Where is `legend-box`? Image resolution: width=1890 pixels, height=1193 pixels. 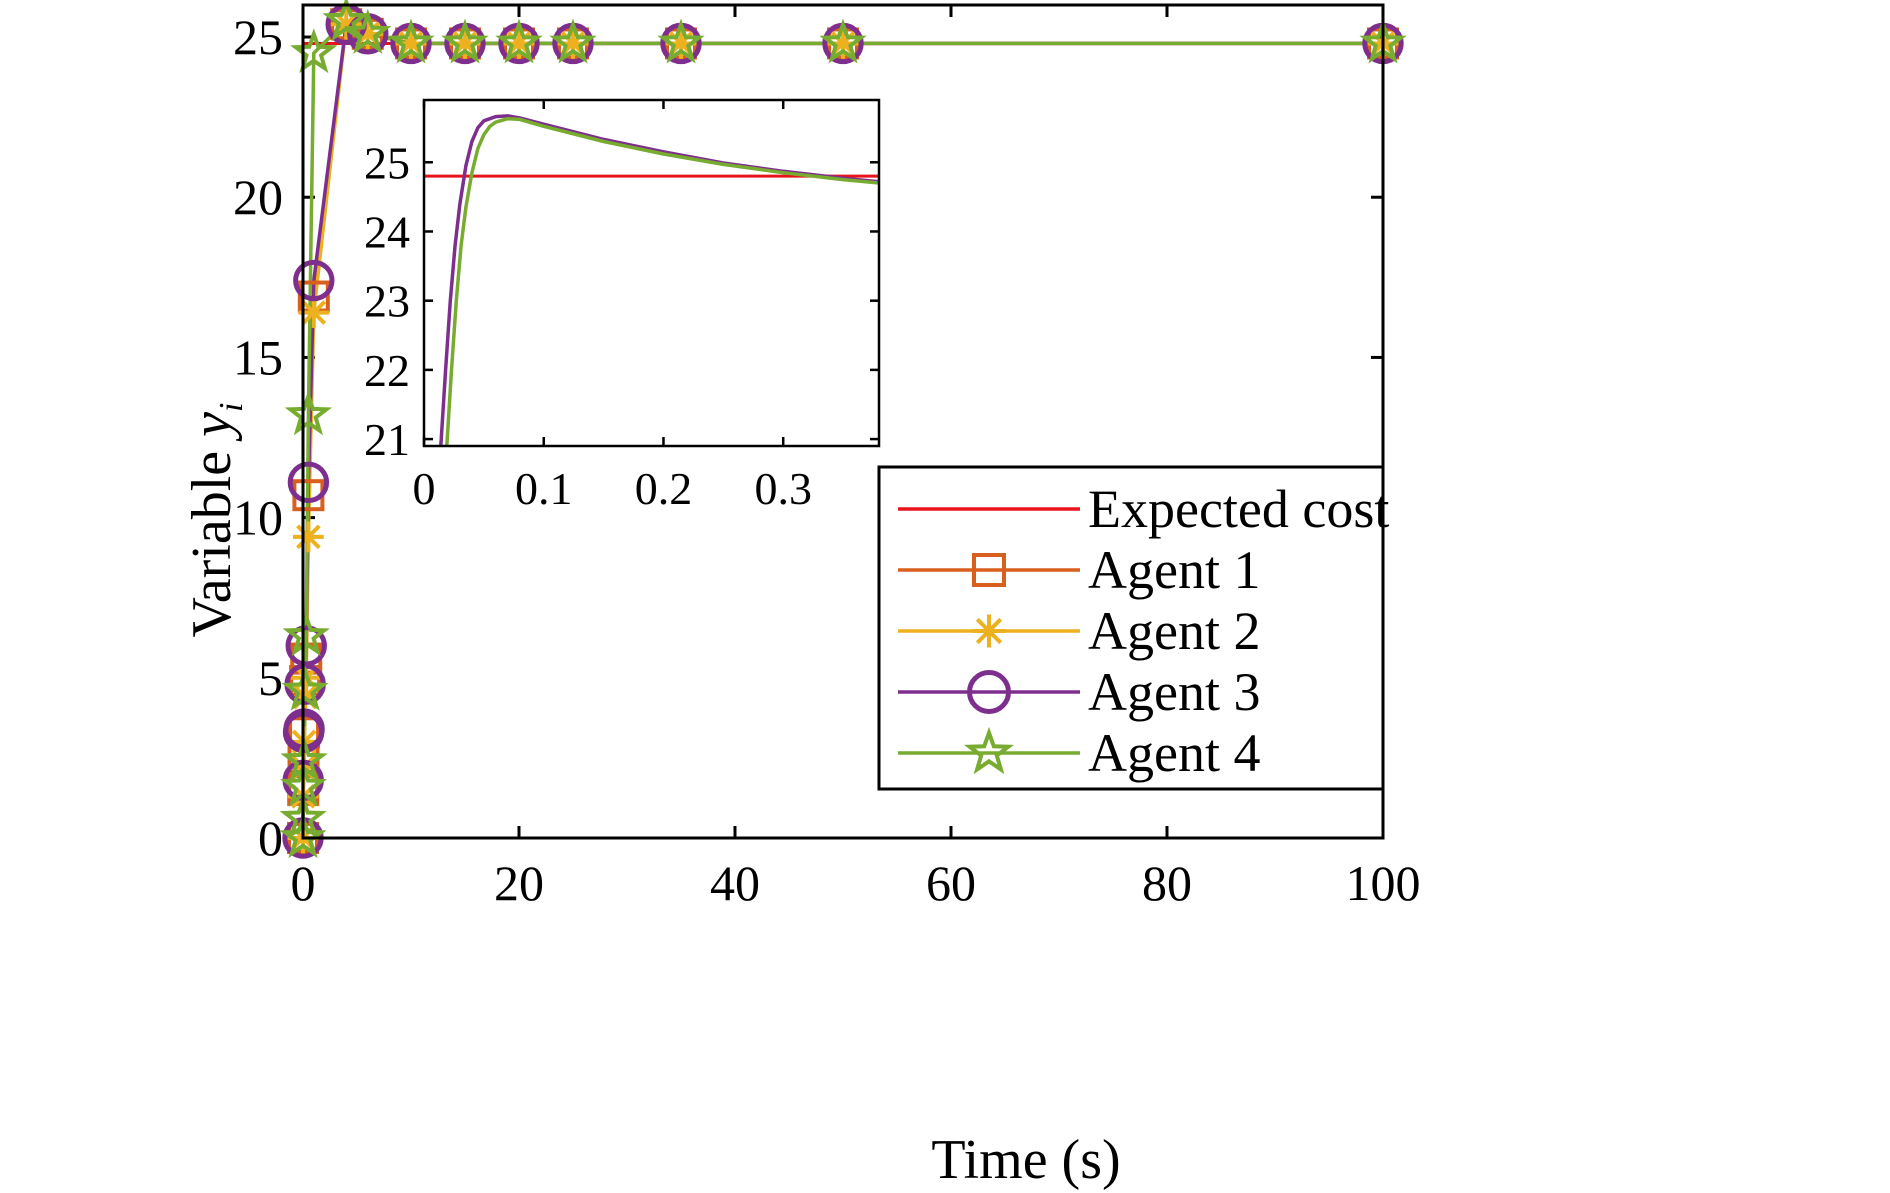
legend-box is located at coordinates (1131, 628).